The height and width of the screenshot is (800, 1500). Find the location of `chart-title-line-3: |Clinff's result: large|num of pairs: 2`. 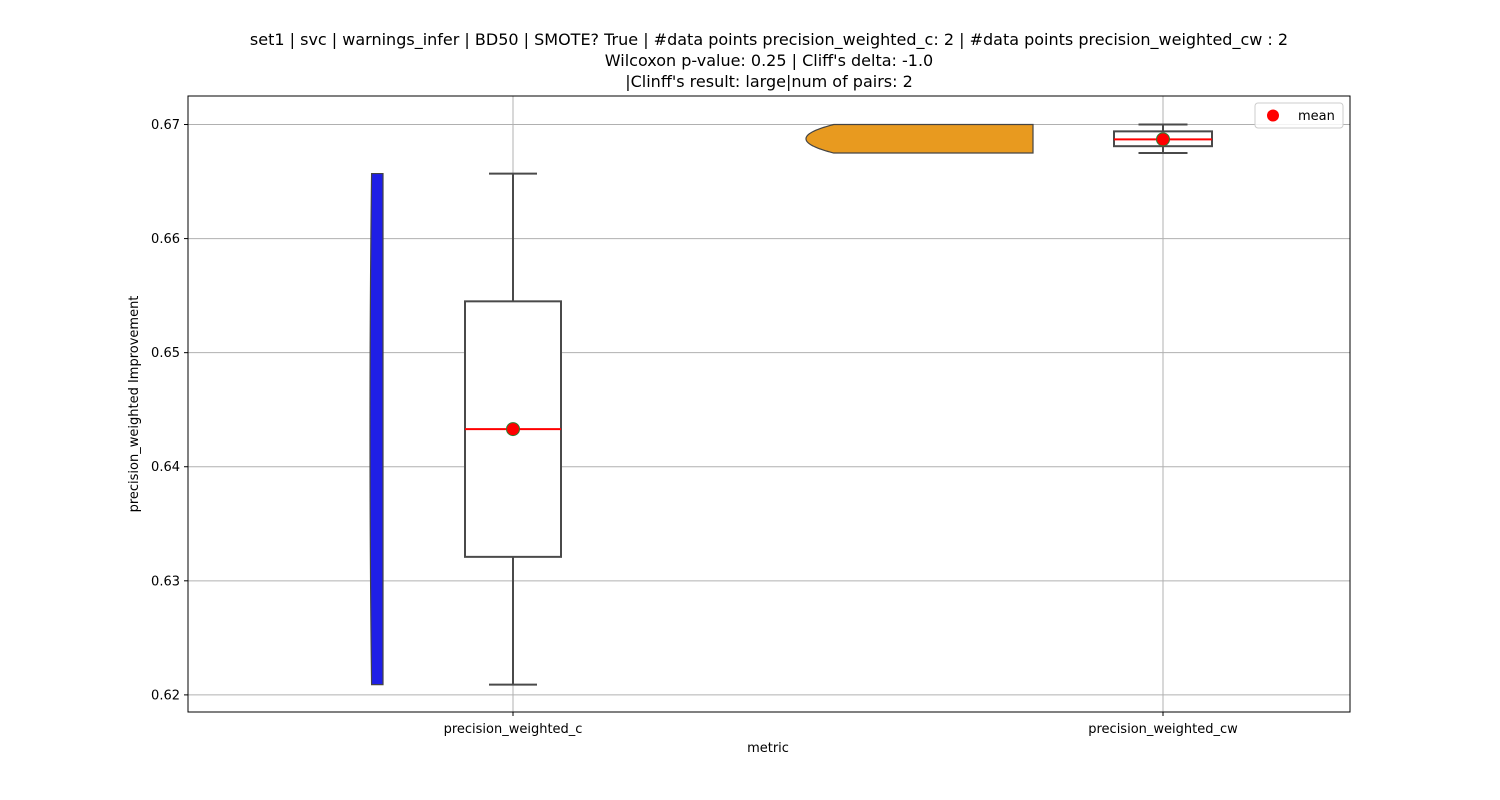

chart-title-line-3: |Clinff's result: large|num of pairs: 2 is located at coordinates (769, 81).